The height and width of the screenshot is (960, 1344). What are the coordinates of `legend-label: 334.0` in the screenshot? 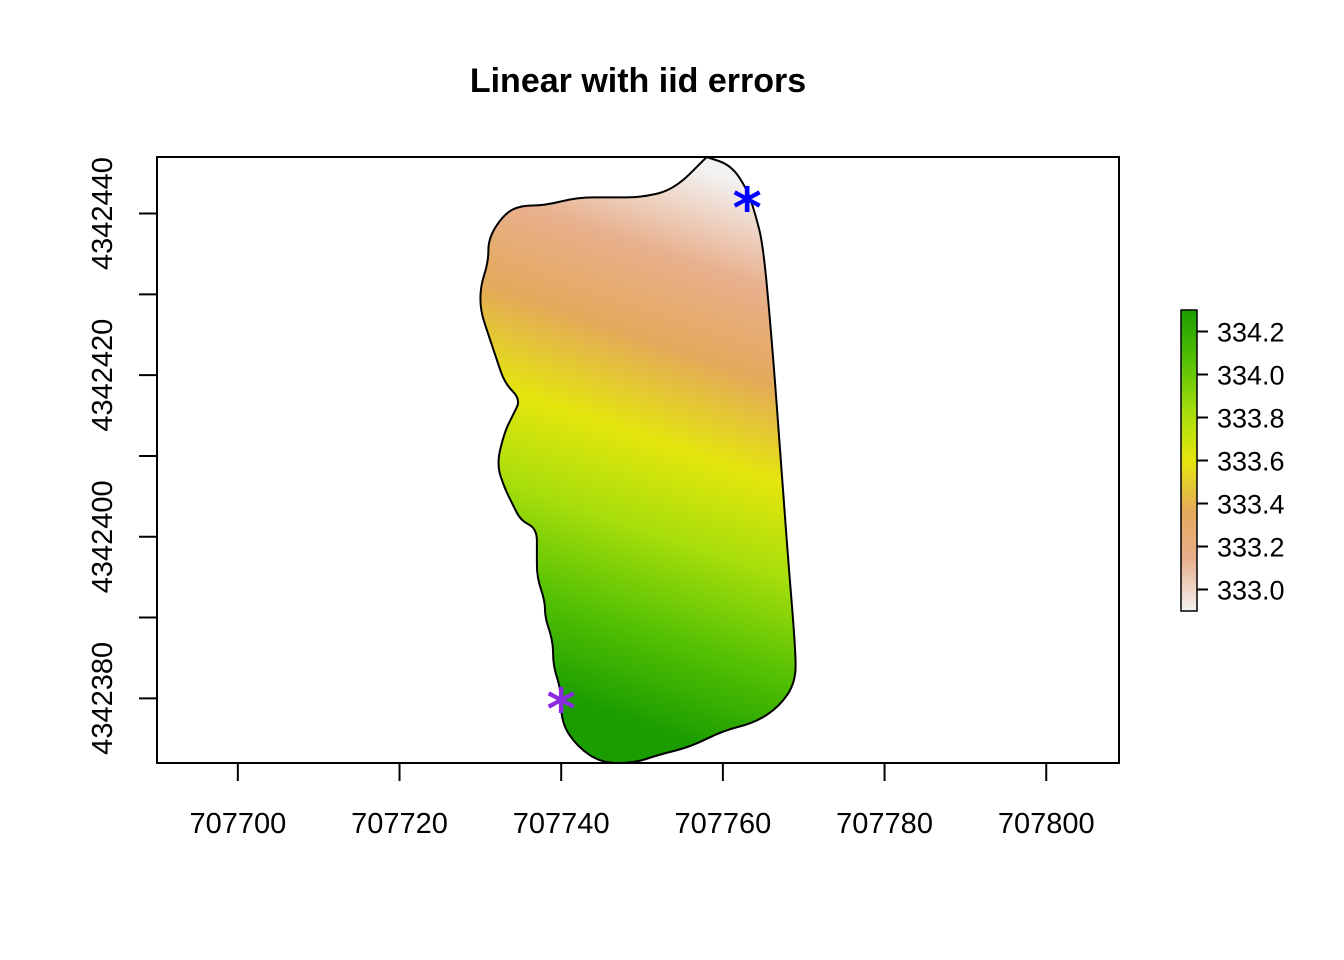 It's located at (1251, 376).